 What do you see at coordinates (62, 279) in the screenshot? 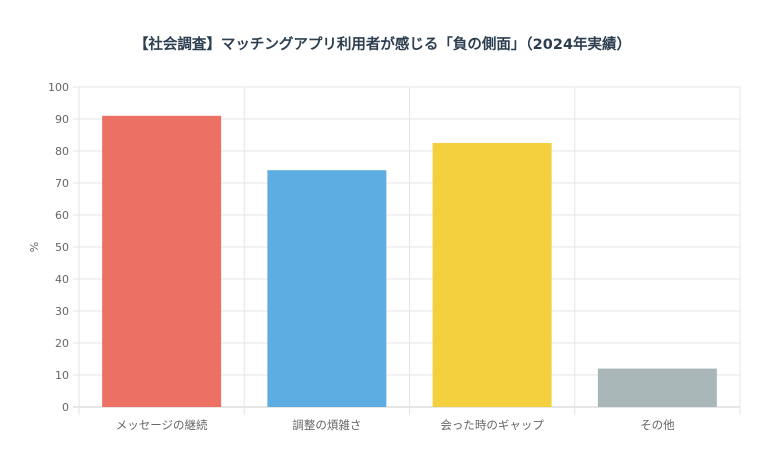
I see `y-tick-label: 40` at bounding box center [62, 279].